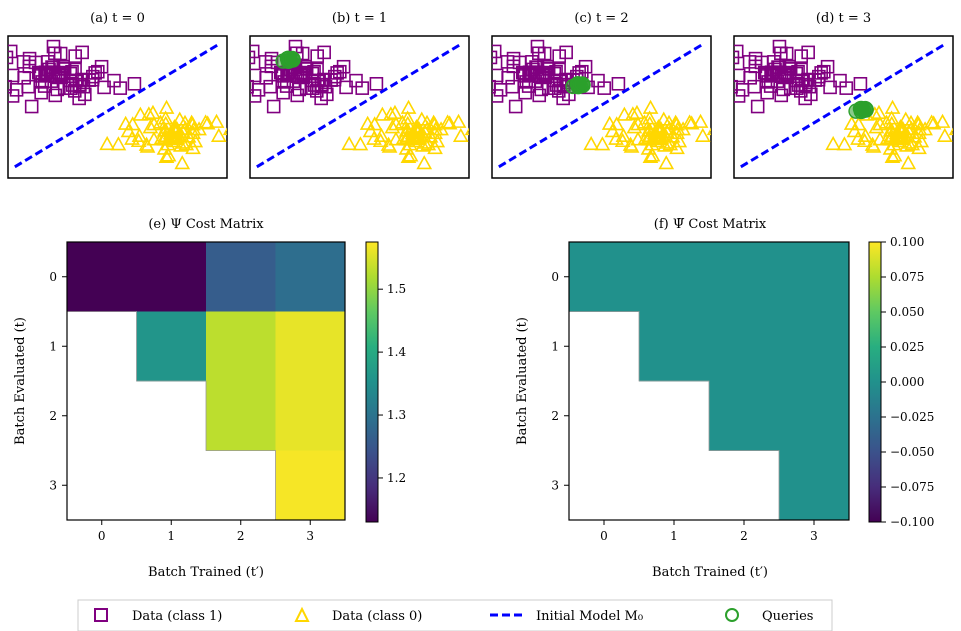 Image resolution: width=961 pixels, height=631 pixels. Describe the element at coordinates (377, 616) in the screenshot. I see `legend-class0-label: Data (class 0)` at that location.